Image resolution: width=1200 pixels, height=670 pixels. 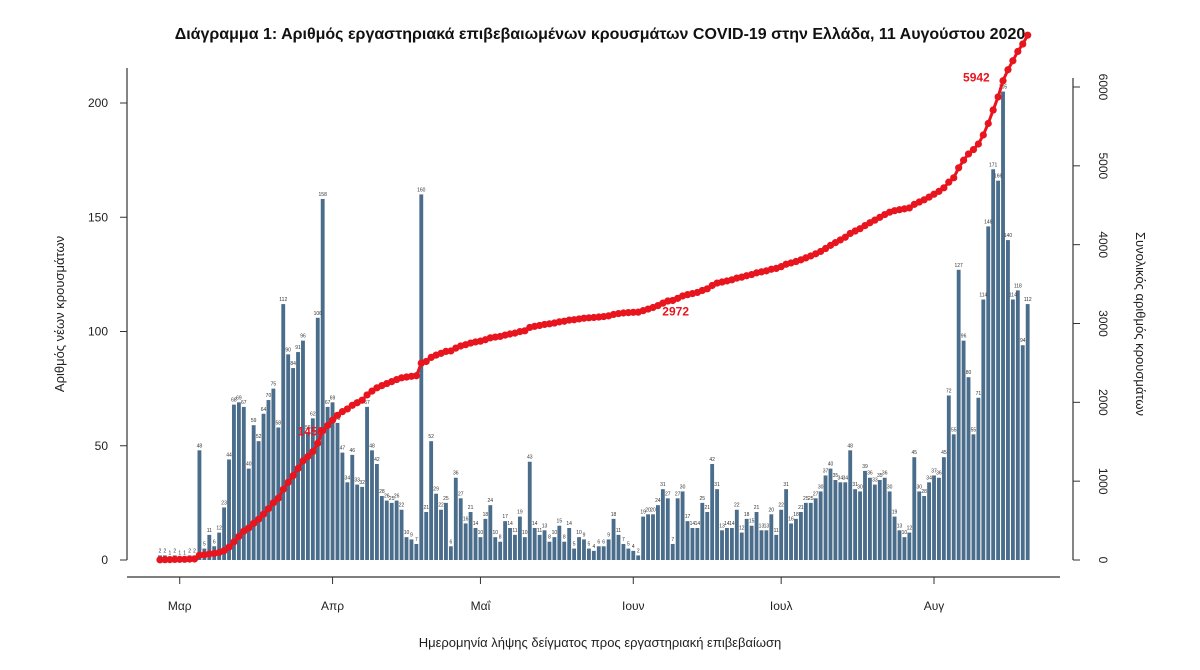 I want to click on bar-value-label: 68, so click(x=234, y=401).